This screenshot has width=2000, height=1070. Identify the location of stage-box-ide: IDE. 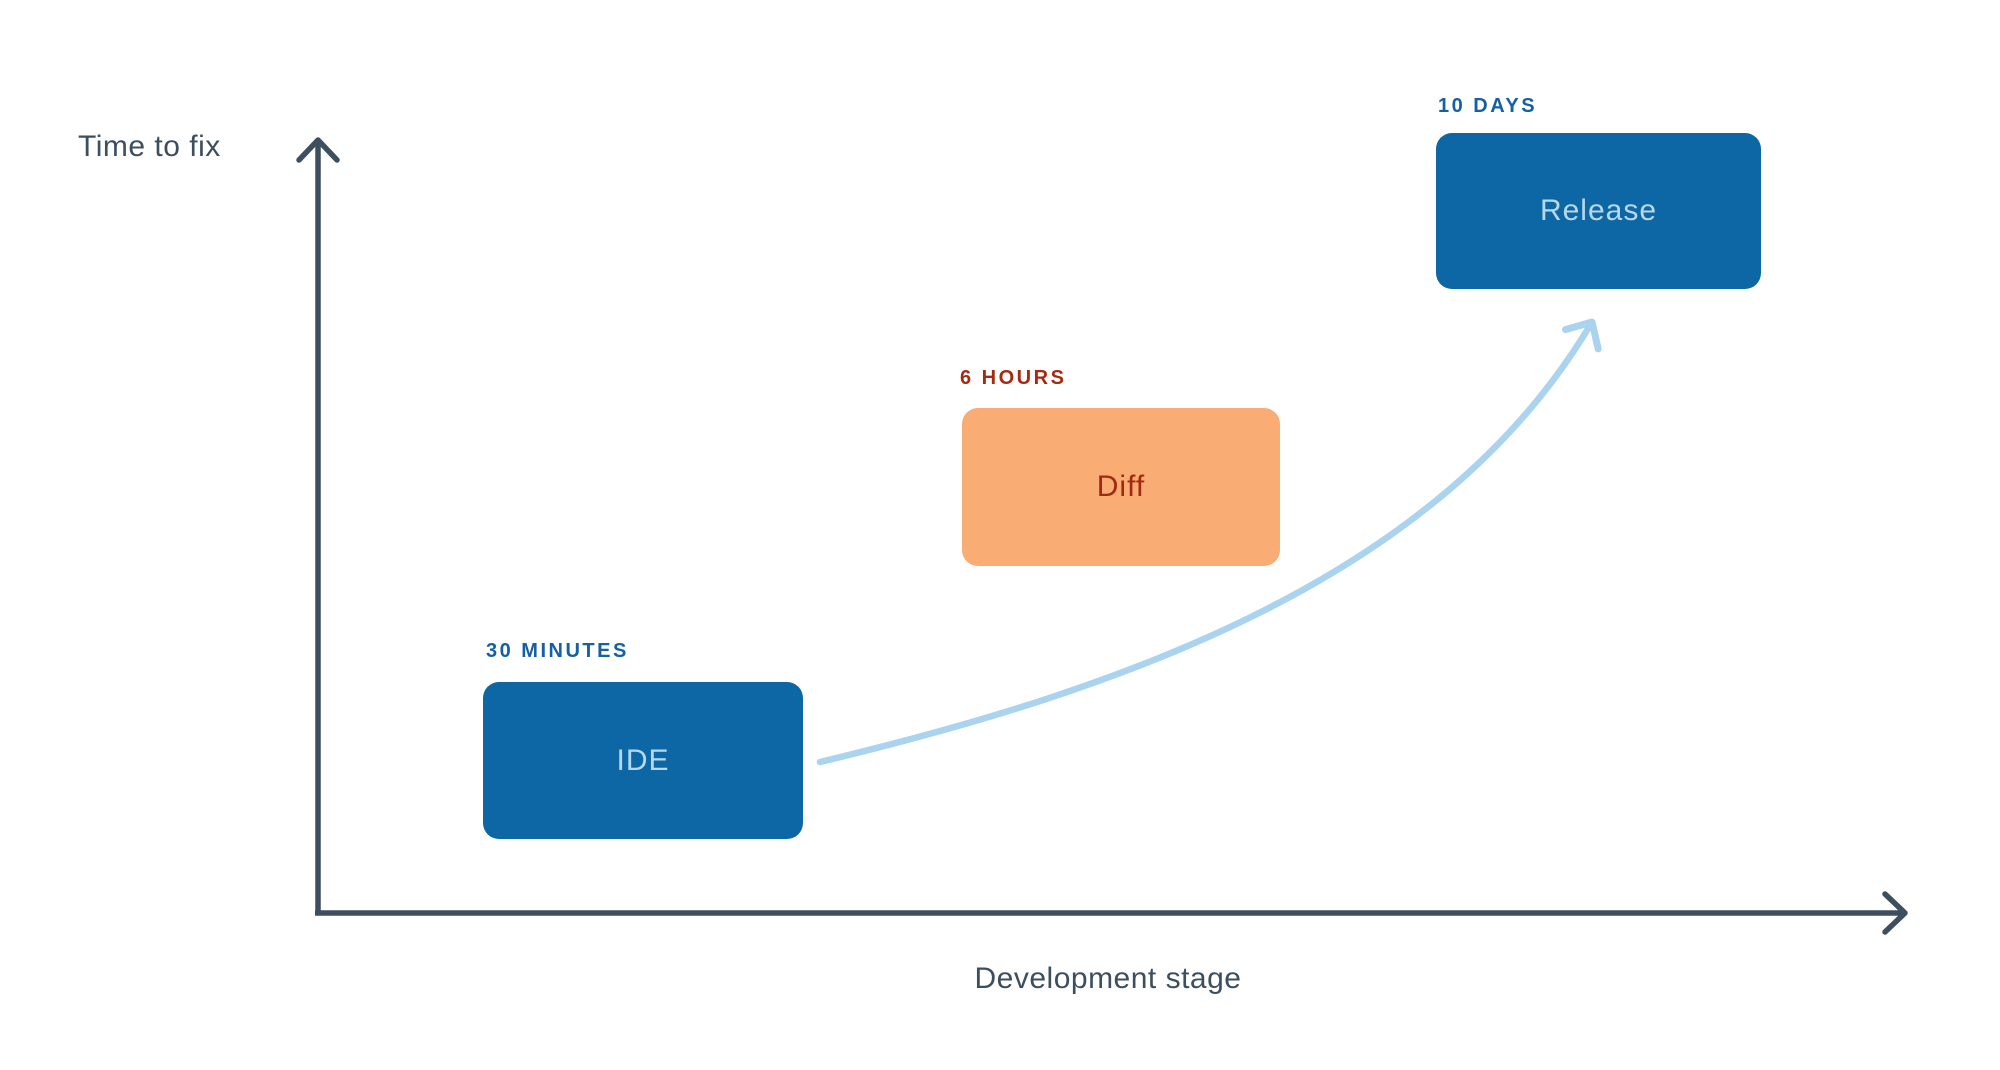
(643, 760).